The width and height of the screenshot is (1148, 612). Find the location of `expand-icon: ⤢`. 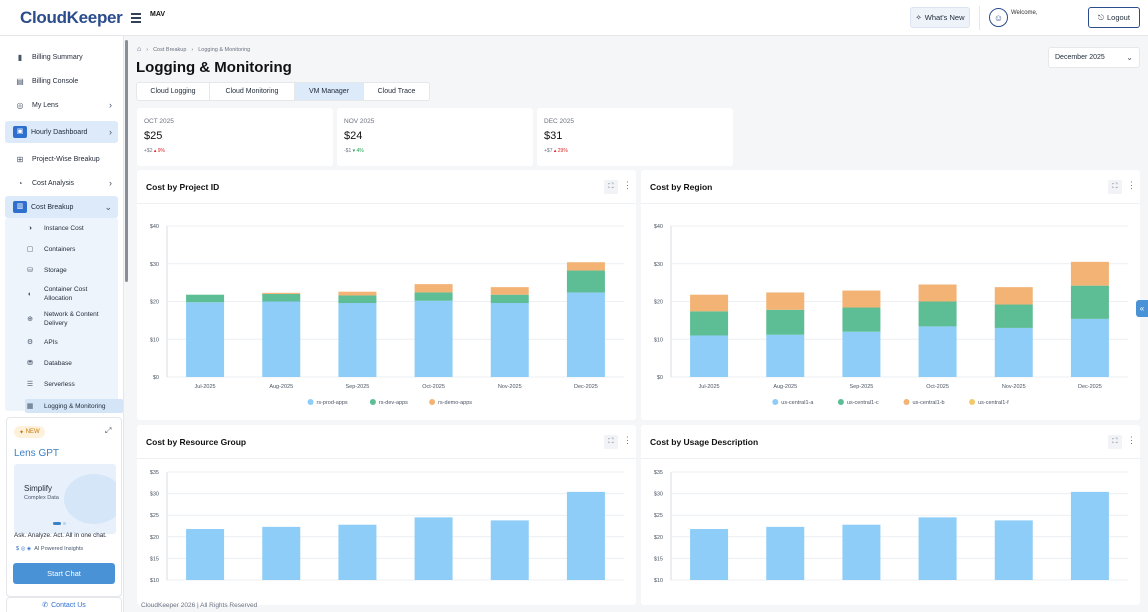

expand-icon: ⤢ is located at coordinates (108, 430).